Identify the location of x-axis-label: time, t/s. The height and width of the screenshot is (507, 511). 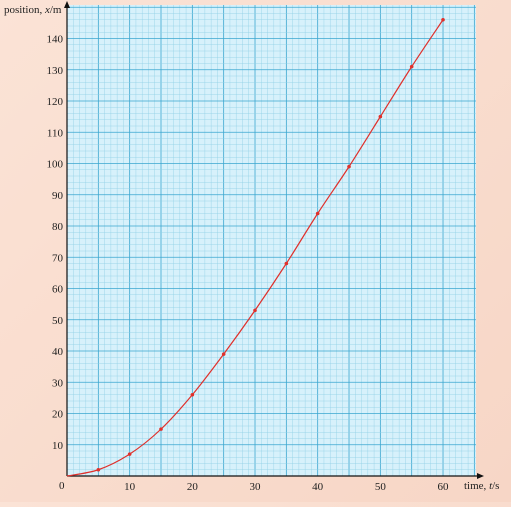
(481, 486).